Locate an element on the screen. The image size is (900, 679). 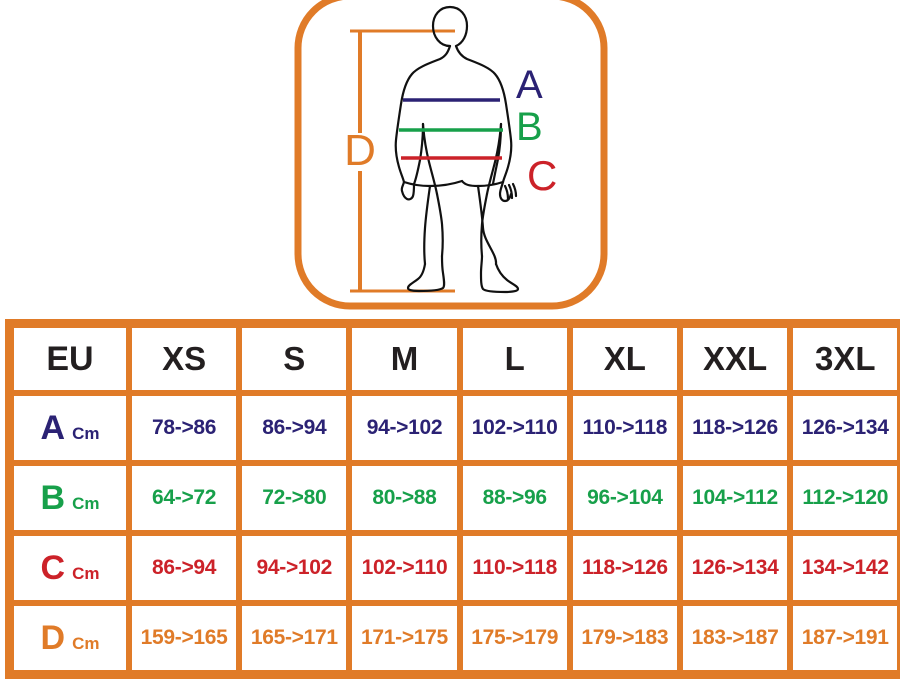
value-a-s: 86->94 is located at coordinates (294, 427).